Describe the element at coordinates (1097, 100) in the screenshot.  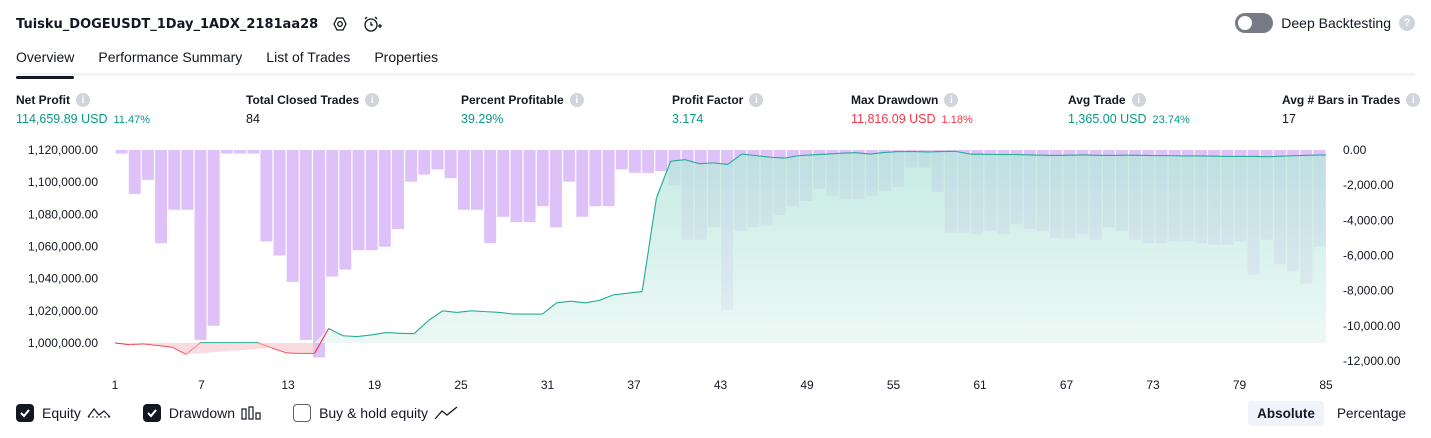
I see `metric-label: Avg Trade` at that location.